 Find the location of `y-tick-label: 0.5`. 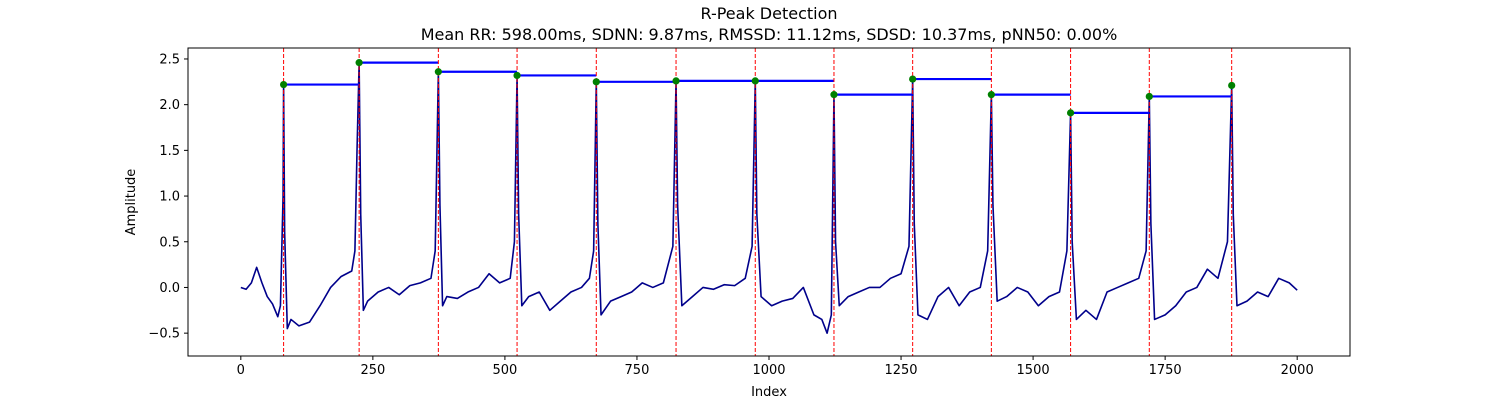

y-tick-label: 0.5 is located at coordinates (169, 242).